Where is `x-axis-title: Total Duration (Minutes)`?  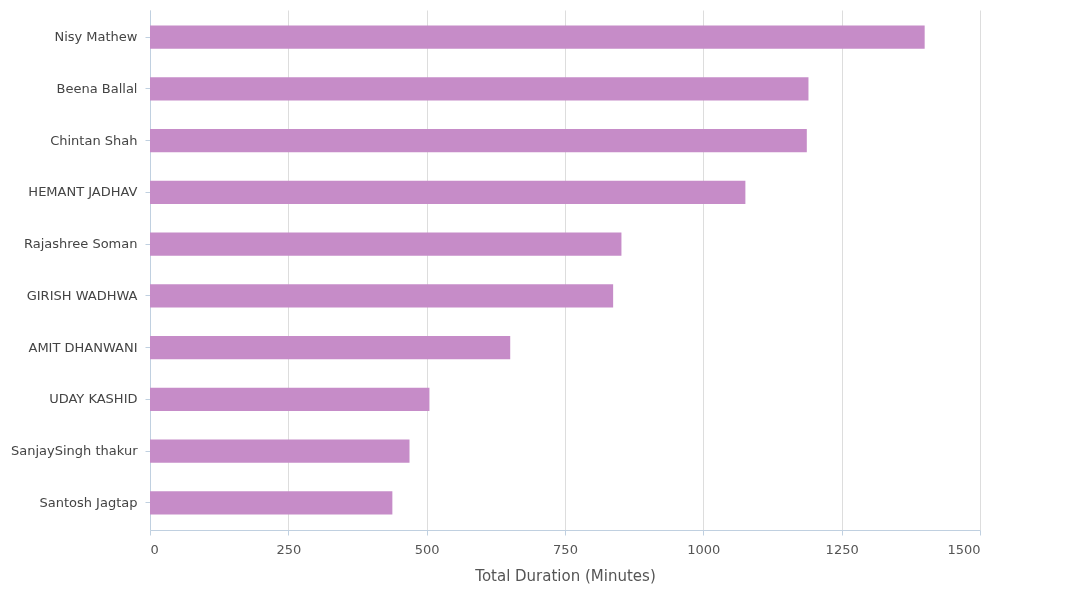
x-axis-title: Total Duration (Minutes) is located at coordinates (565, 575).